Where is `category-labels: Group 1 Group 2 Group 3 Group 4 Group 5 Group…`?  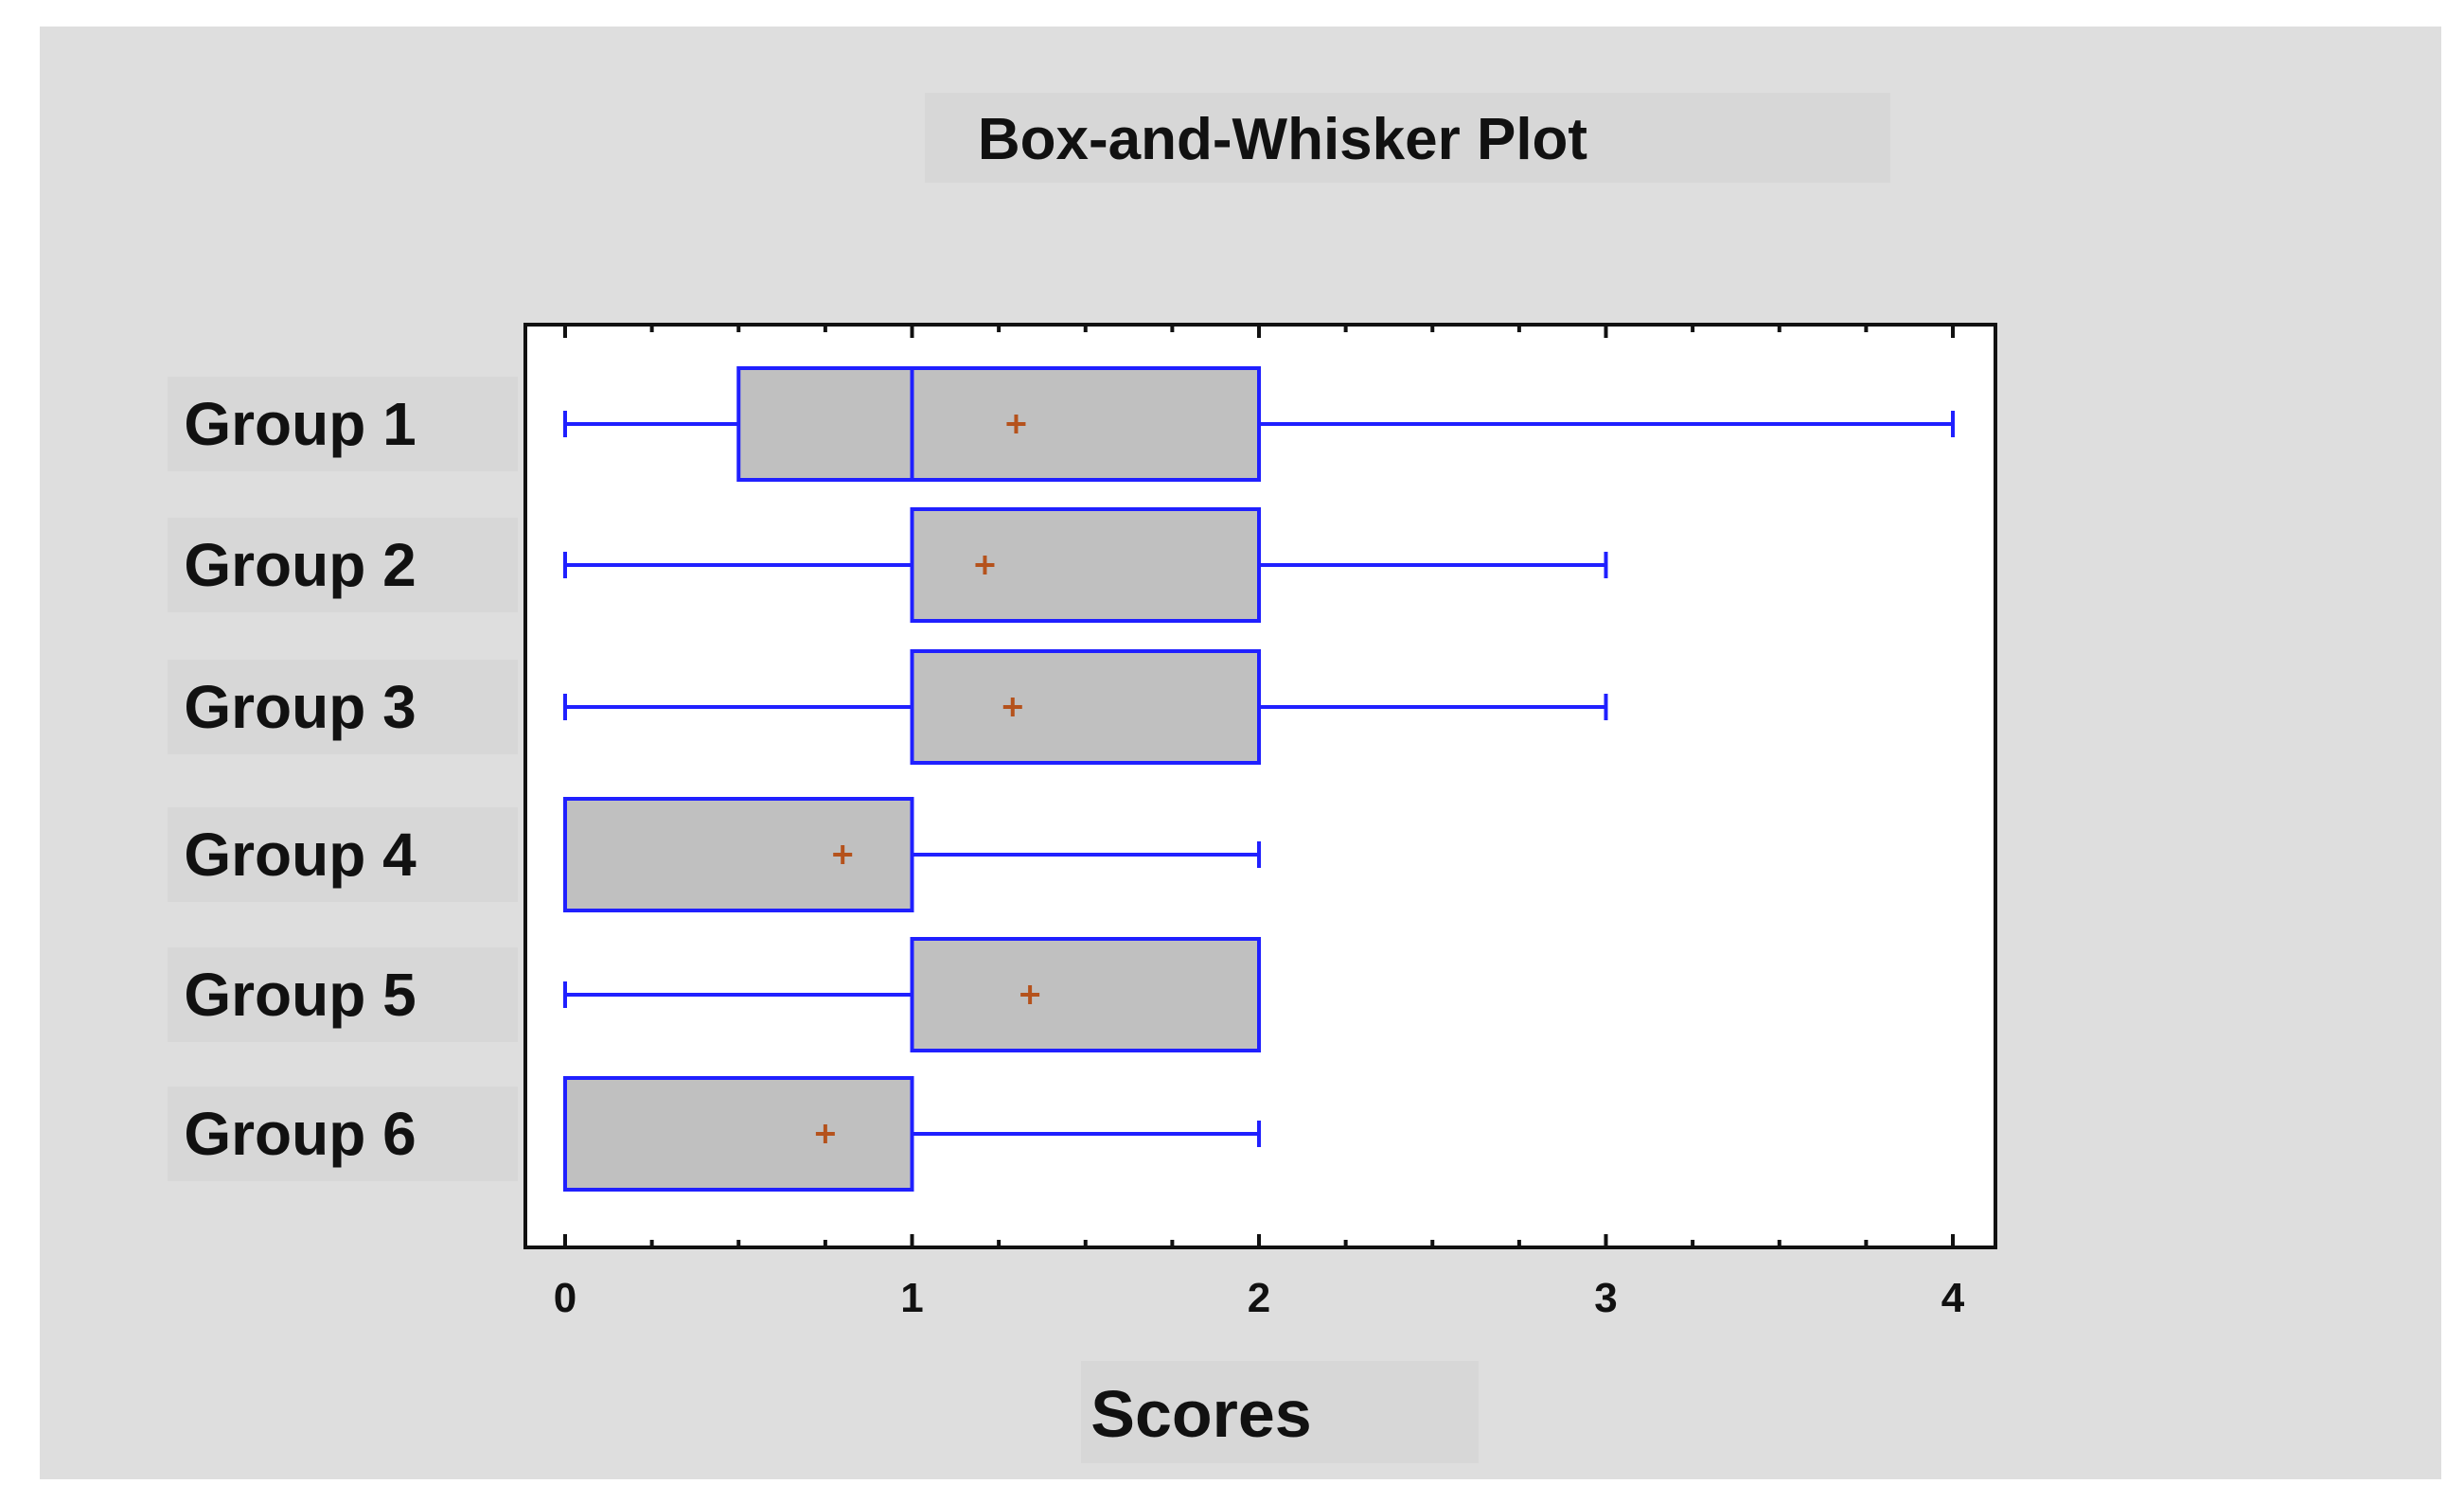 category-labels: Group 1 Group 2 Group 3 Group 4 Group 5 Group… is located at coordinates (343, 779).